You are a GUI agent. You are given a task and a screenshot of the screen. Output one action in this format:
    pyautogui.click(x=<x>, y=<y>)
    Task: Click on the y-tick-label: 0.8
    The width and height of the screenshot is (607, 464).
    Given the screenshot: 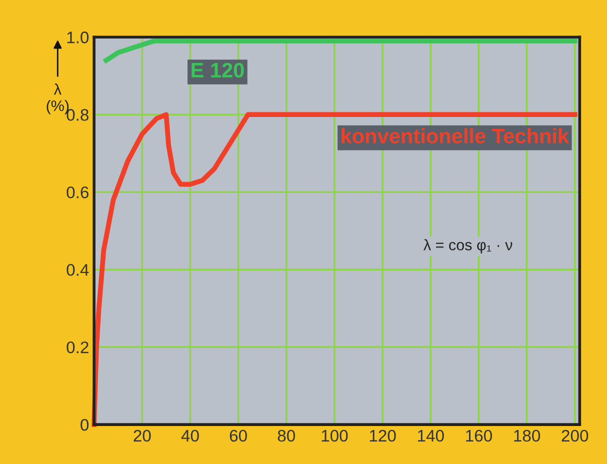 What is the action you would take?
    pyautogui.click(x=77, y=115)
    